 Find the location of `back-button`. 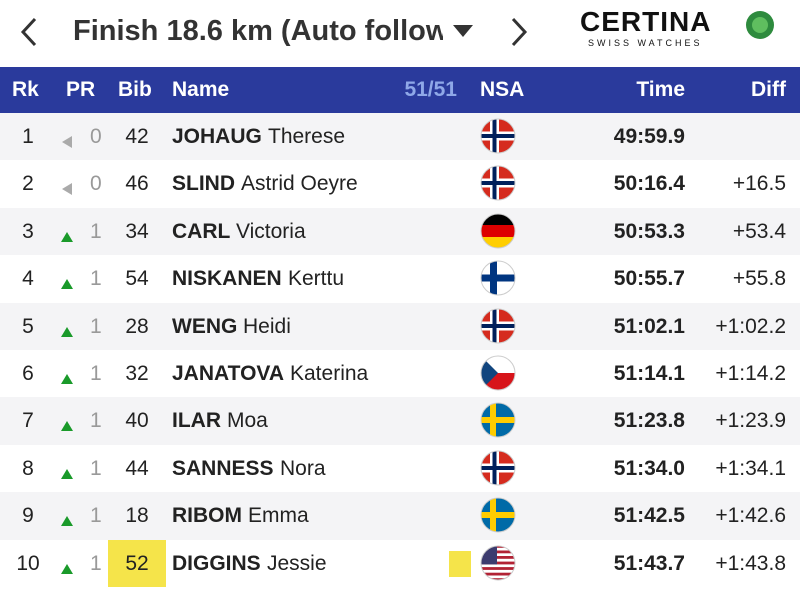

back-button is located at coordinates (29, 32).